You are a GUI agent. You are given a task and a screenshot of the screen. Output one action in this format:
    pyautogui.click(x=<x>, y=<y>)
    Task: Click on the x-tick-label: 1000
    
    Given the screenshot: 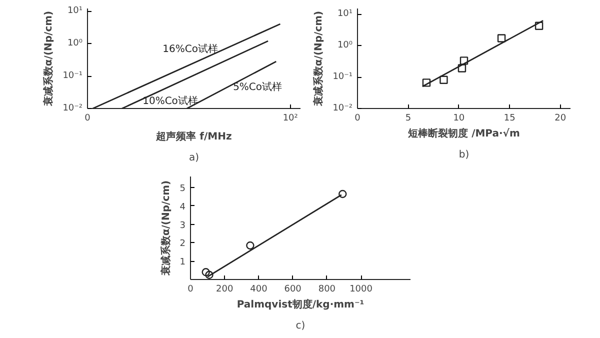 What is the action you would take?
    pyautogui.click(x=361, y=289)
    